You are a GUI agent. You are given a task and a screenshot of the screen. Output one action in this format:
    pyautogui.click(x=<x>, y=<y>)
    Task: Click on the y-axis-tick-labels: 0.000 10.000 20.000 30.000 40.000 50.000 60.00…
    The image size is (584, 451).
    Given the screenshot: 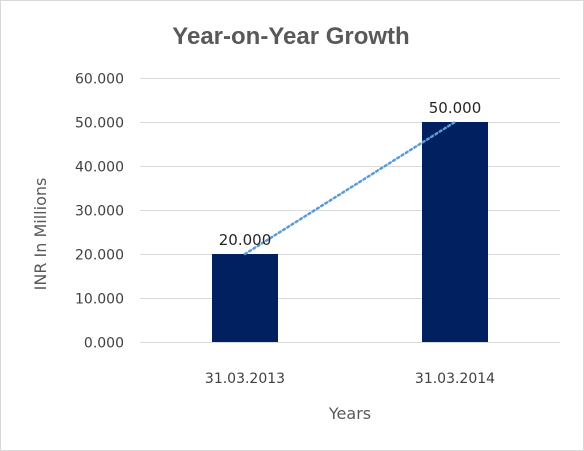 What is the action you would take?
    pyautogui.click(x=99, y=212)
    